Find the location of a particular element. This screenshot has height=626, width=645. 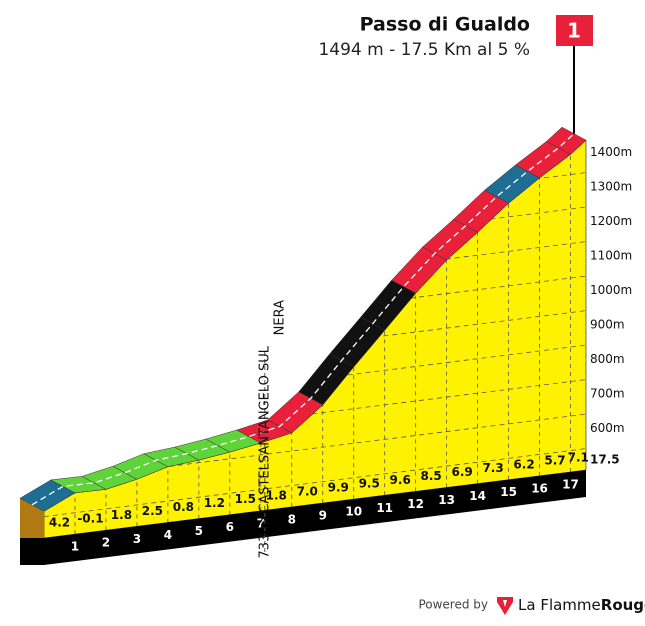

annotation-text: NERA is located at coordinates (279, 317).